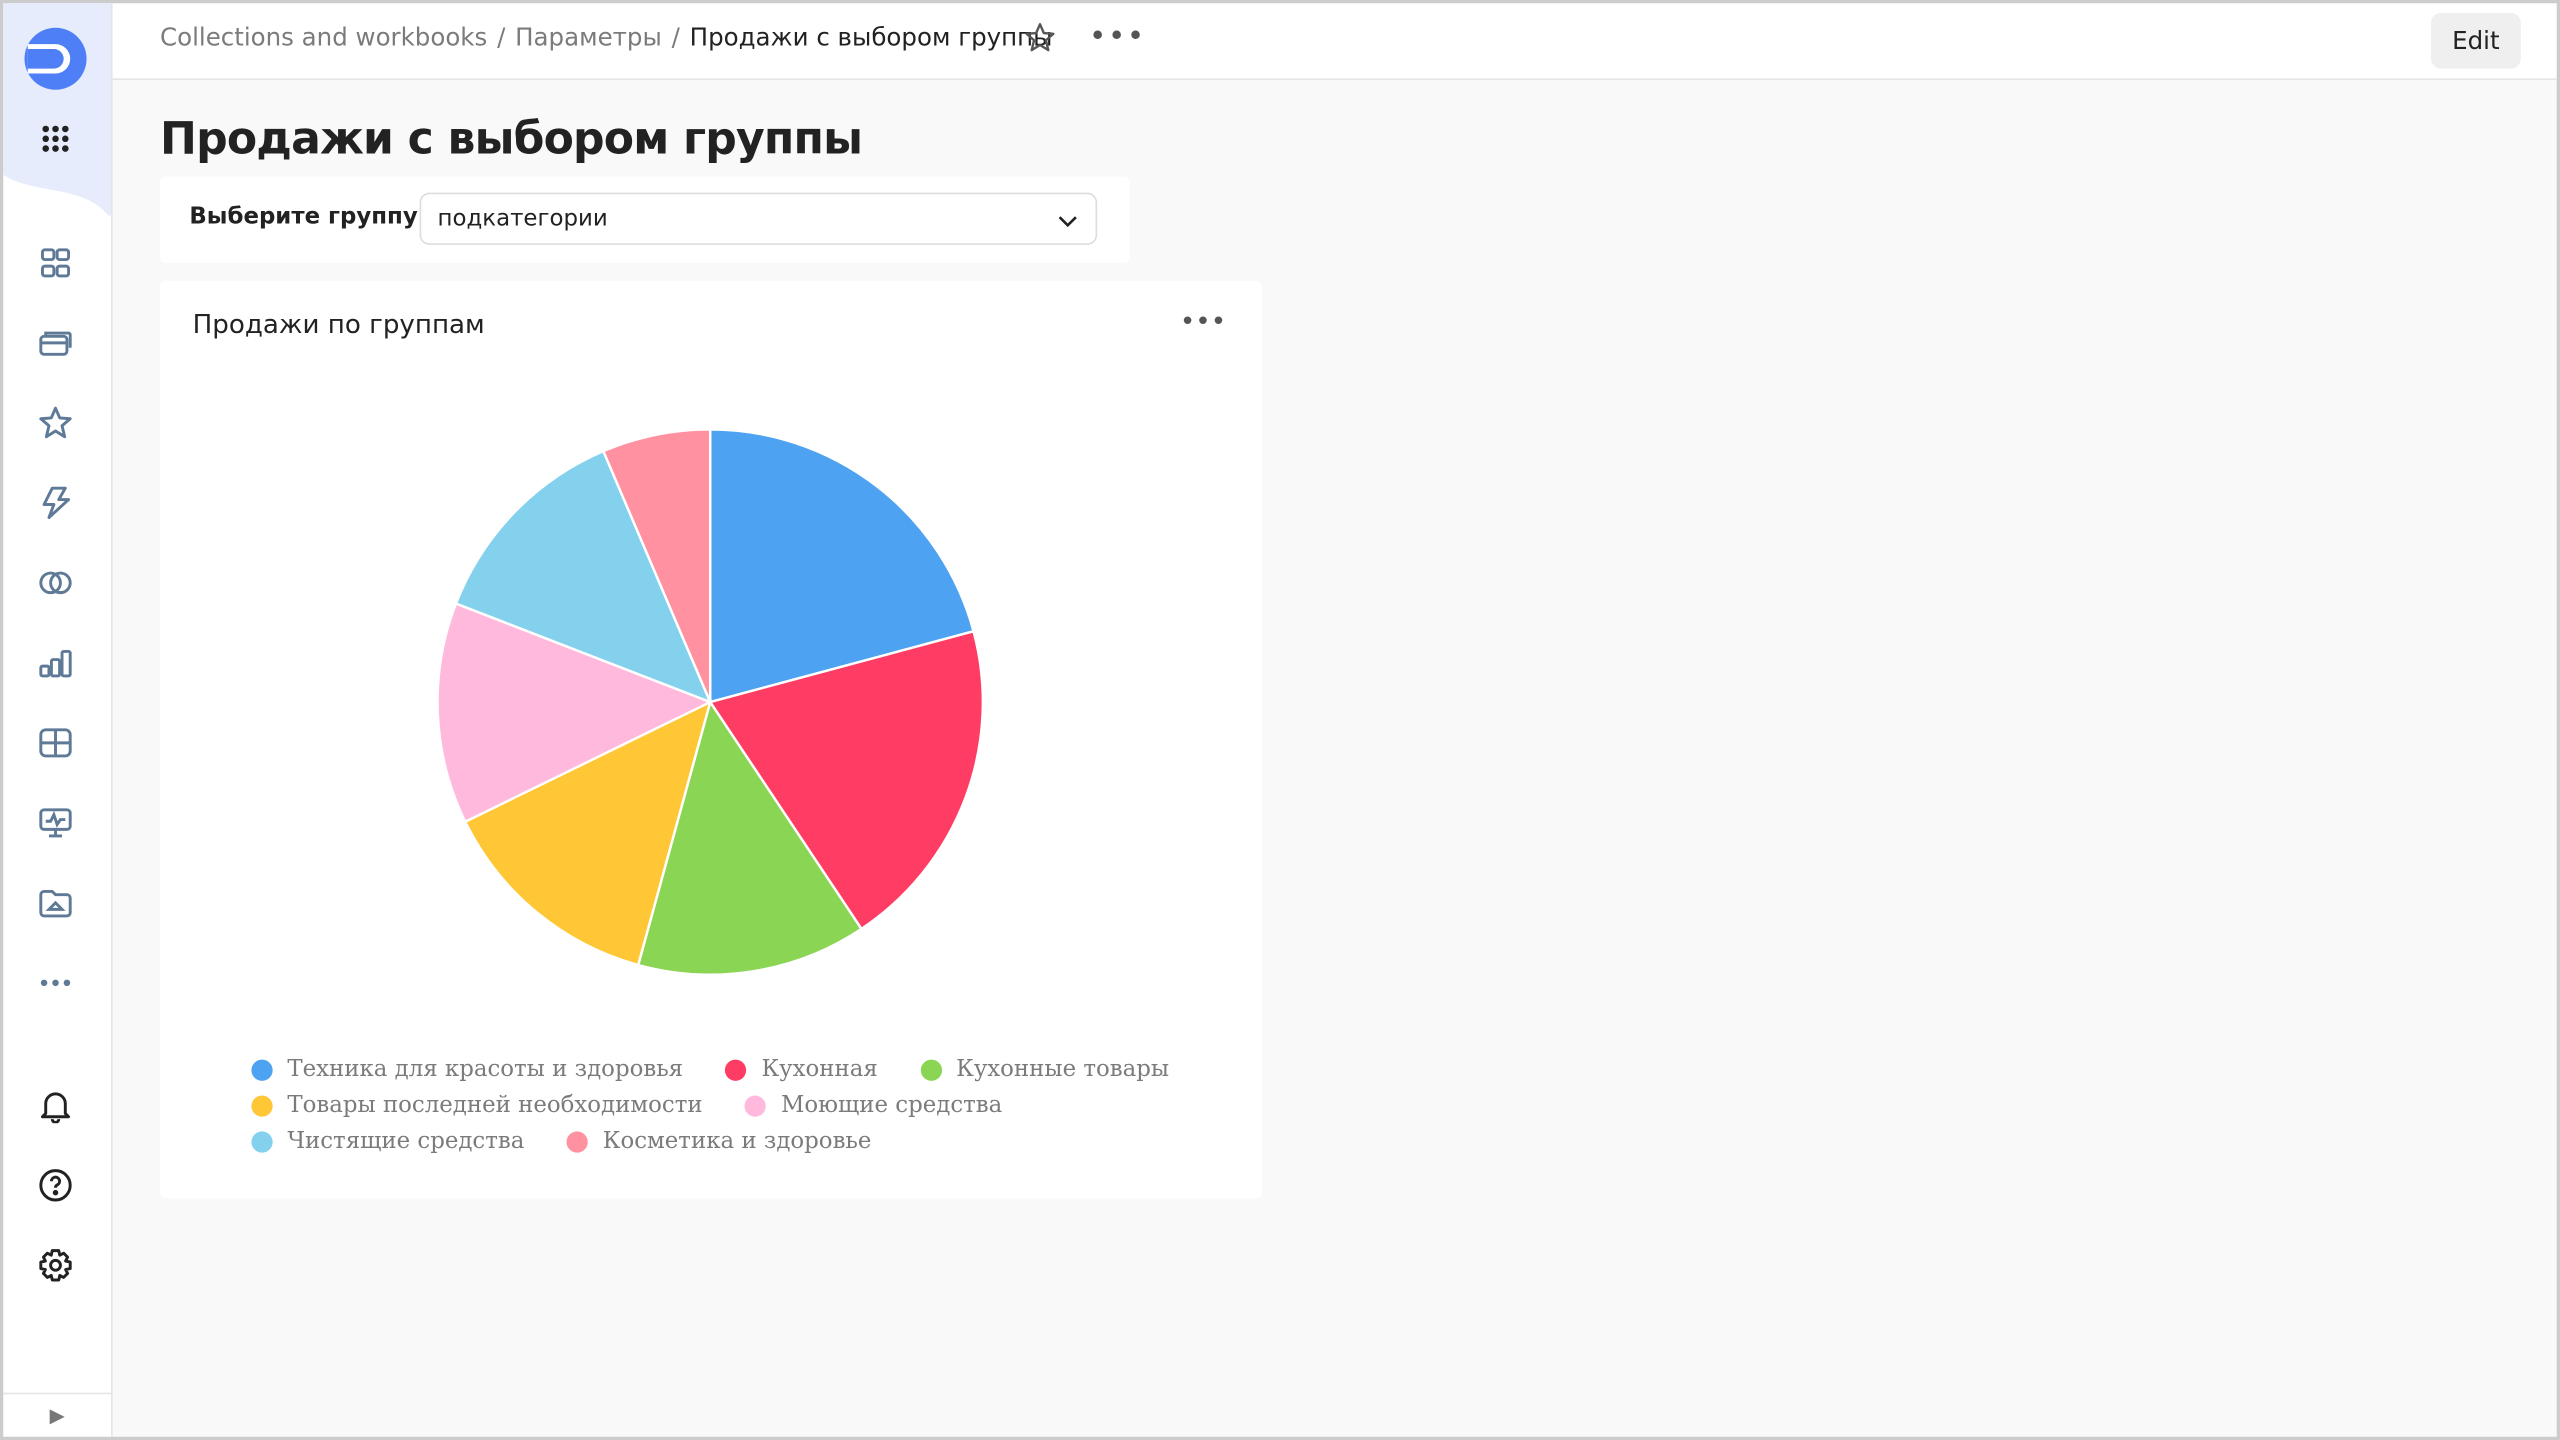  I want to click on header-more-button: •••, so click(1117, 36).